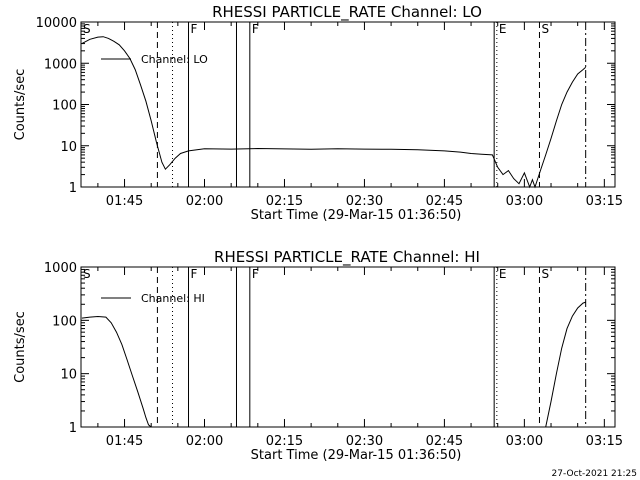 This screenshot has width=640, height=480. I want to click on chart-title: RHESSI PARTICLE_RATE Channel: HI, so click(347, 257).